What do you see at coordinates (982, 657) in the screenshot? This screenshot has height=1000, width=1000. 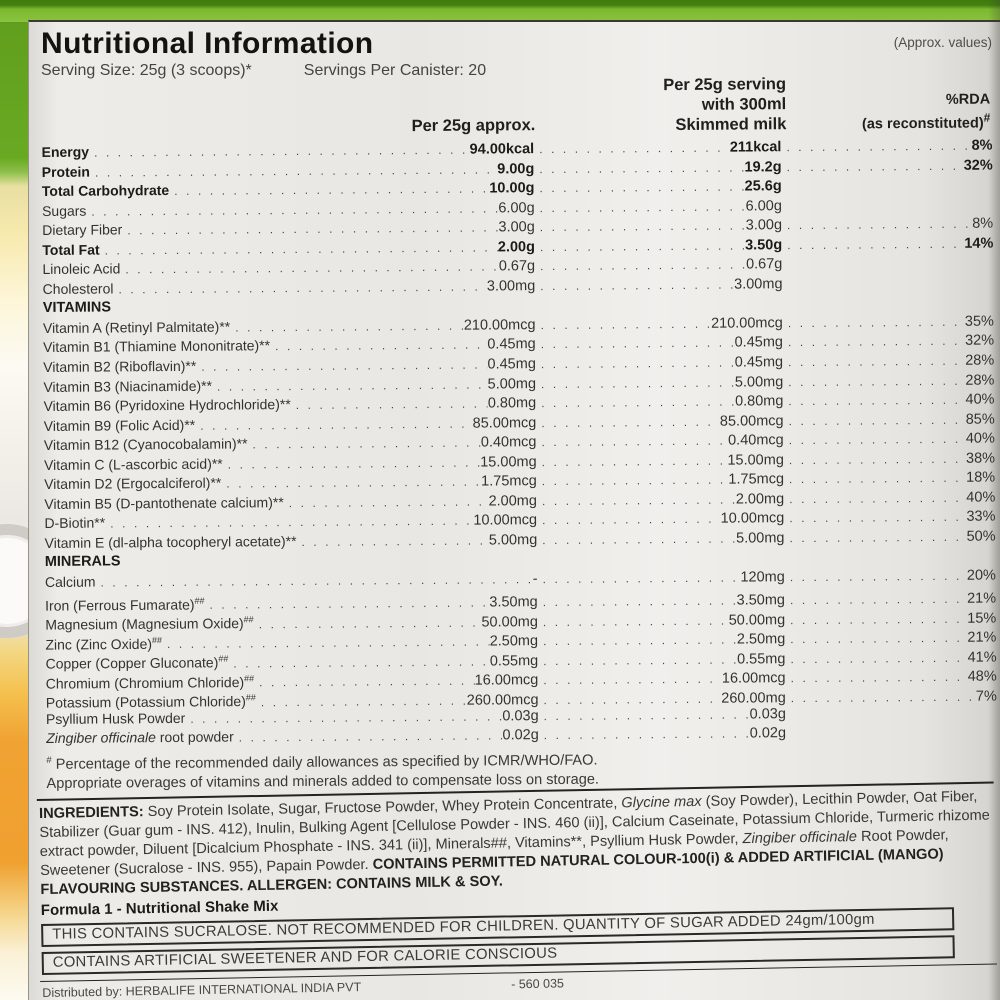 I see `rda-value: 41%` at bounding box center [982, 657].